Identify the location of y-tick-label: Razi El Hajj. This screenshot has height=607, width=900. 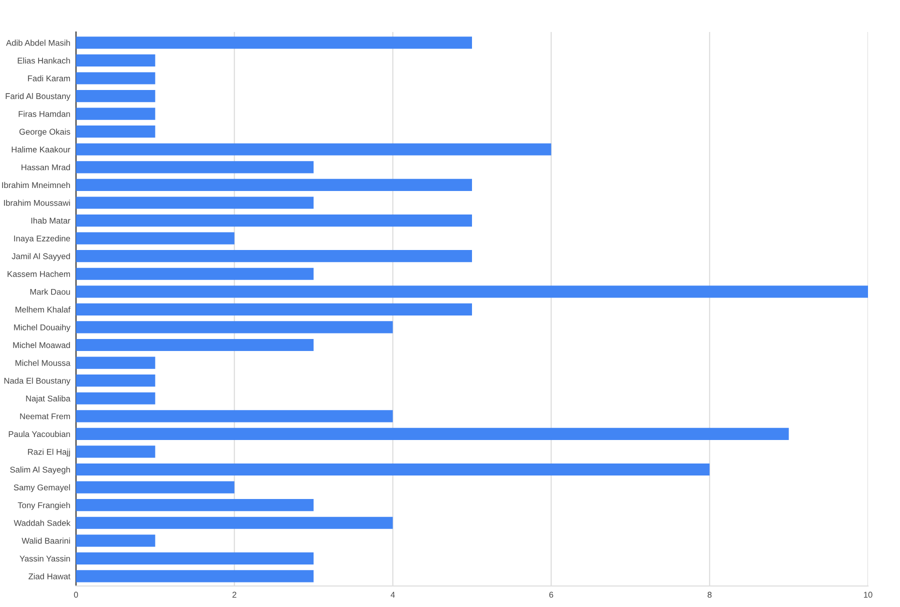
(49, 452).